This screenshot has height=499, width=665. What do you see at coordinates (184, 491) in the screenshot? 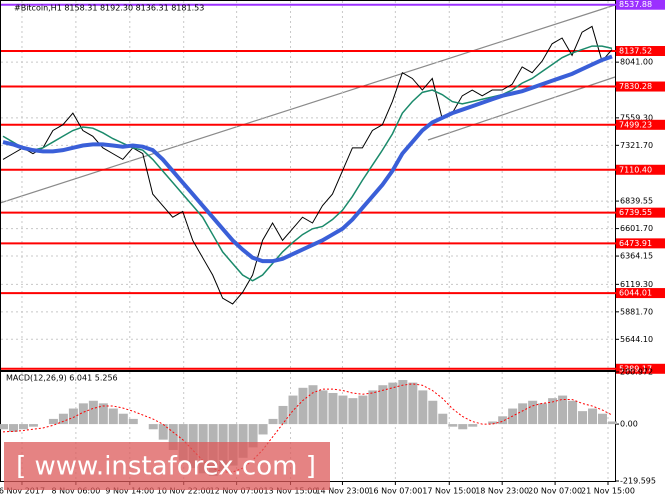
I see `x-tick-label: 10 Nov 22:00` at bounding box center [184, 491].